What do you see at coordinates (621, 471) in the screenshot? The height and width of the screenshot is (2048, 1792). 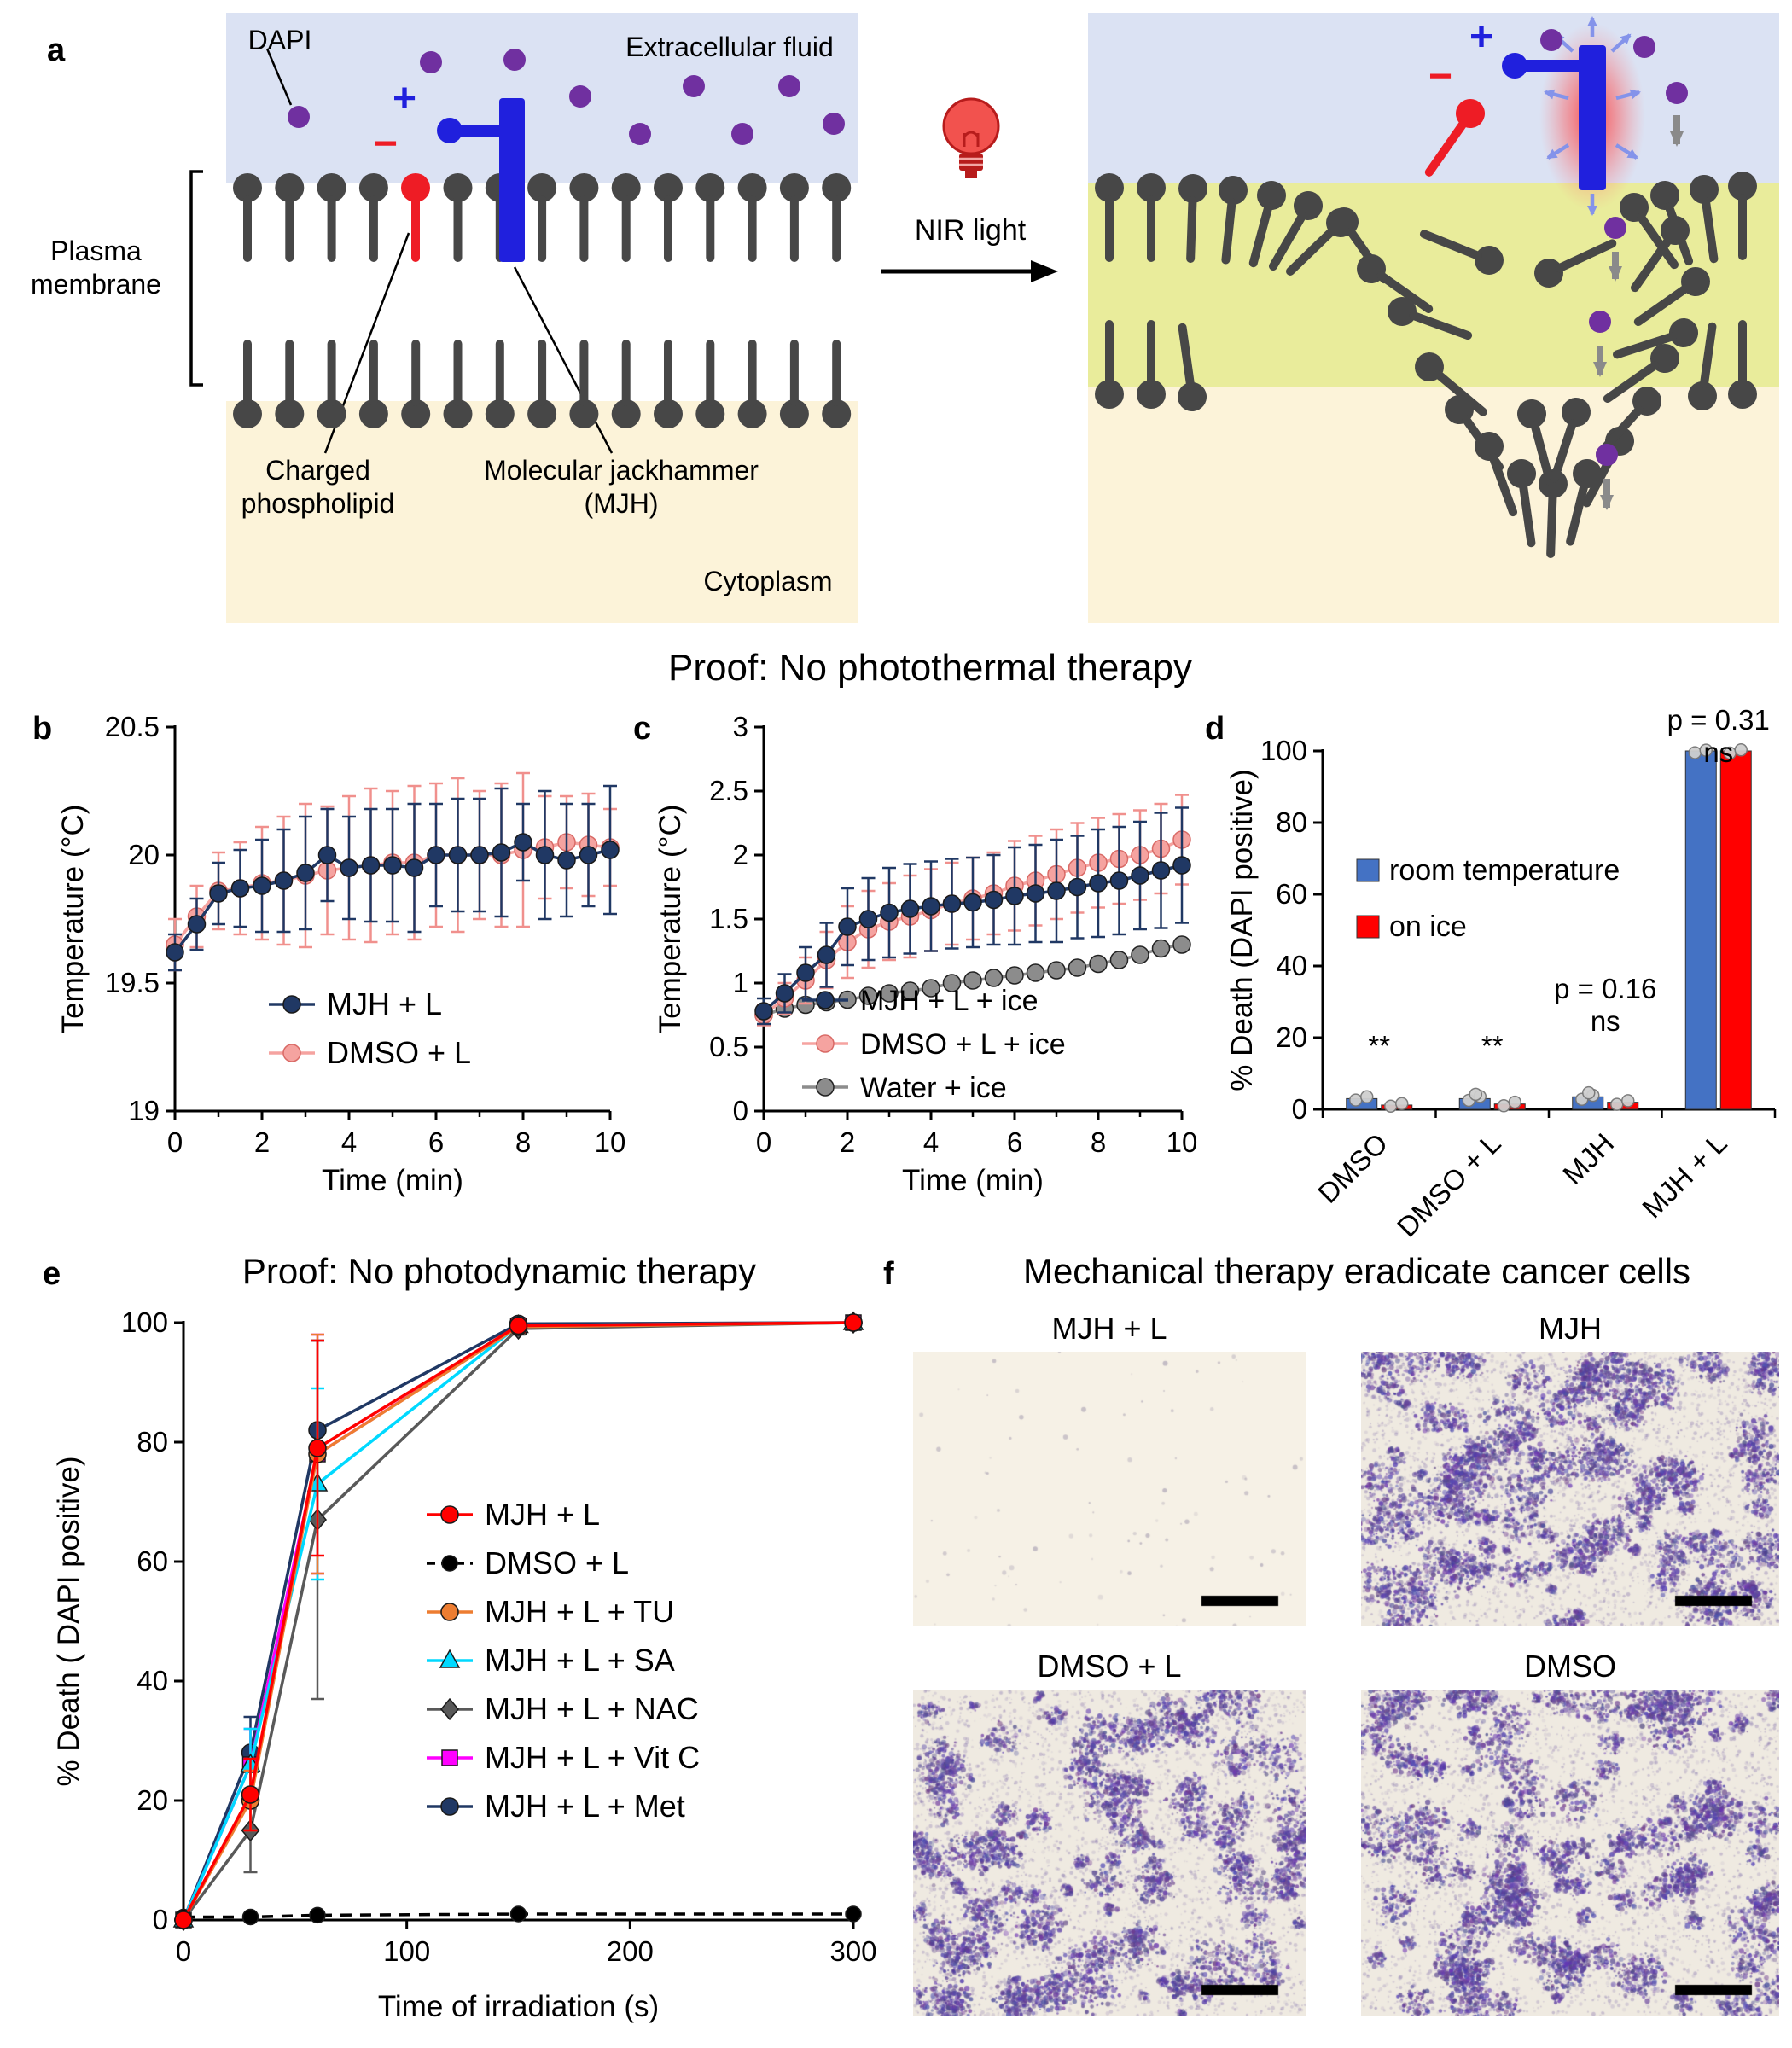 I see `label-line: Molecular jackhammer` at bounding box center [621, 471].